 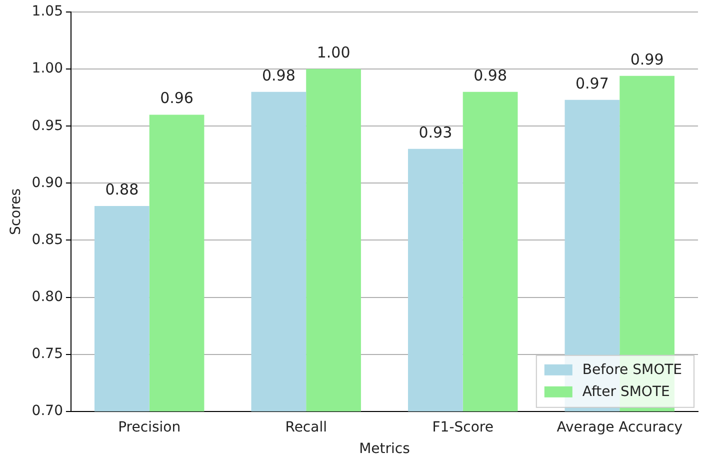 What do you see at coordinates (384, 449) in the screenshot?
I see `x-axis-title: Metrics` at bounding box center [384, 449].